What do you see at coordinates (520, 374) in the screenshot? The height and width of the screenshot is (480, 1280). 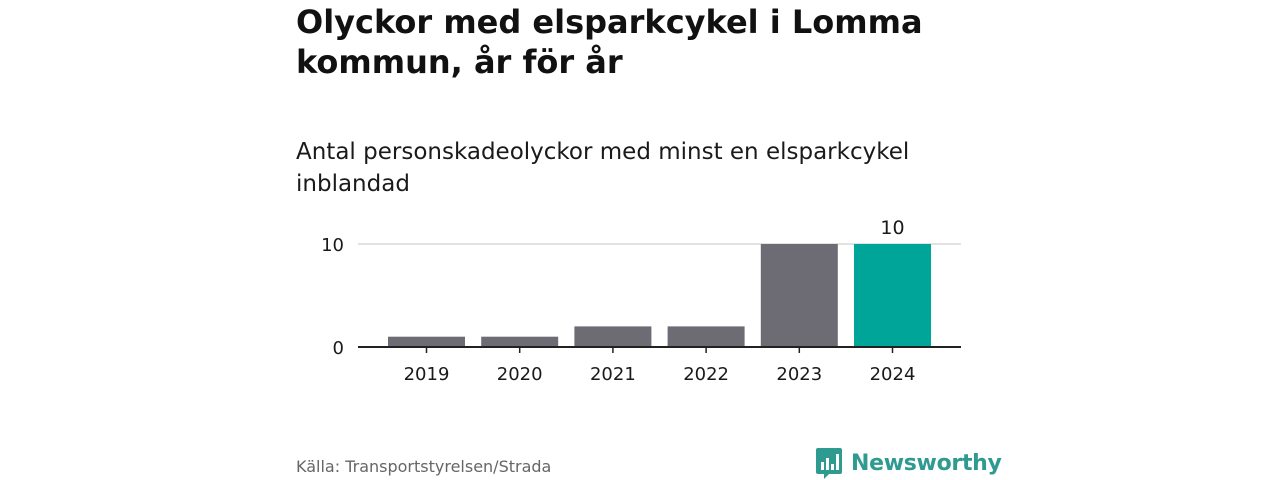 I see `x-tick-label: 2020` at bounding box center [520, 374].